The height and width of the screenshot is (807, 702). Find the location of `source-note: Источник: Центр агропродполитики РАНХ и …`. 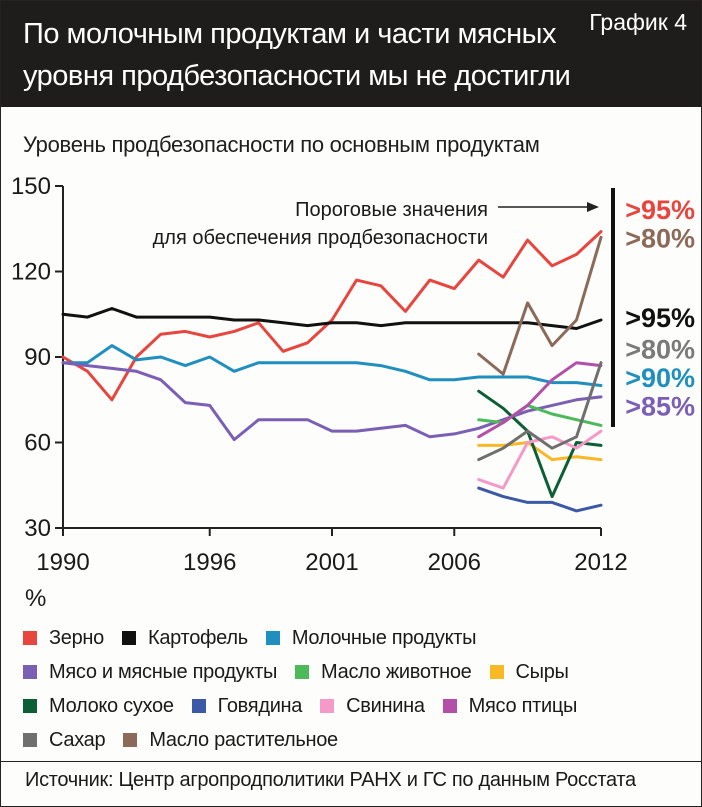

source-note: Источник: Центр агропродполитики РАНХ и … is located at coordinates (330, 780).